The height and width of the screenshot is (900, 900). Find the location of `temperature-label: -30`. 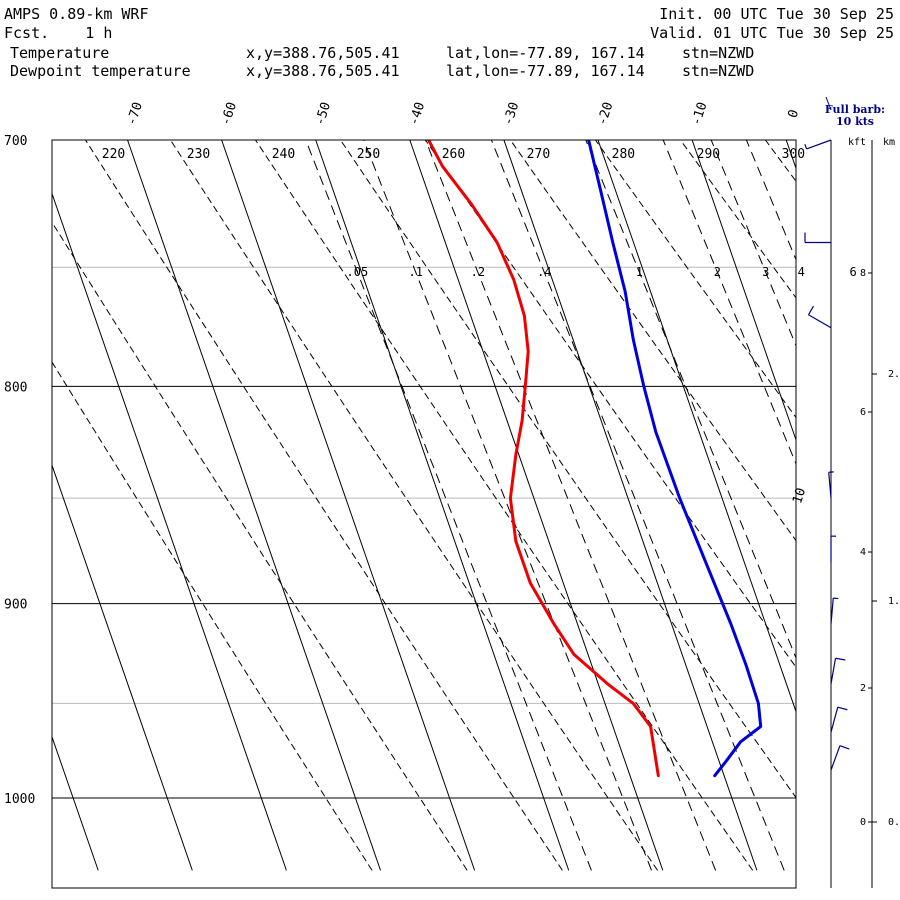

temperature-label: -30 is located at coordinates (512, 113).